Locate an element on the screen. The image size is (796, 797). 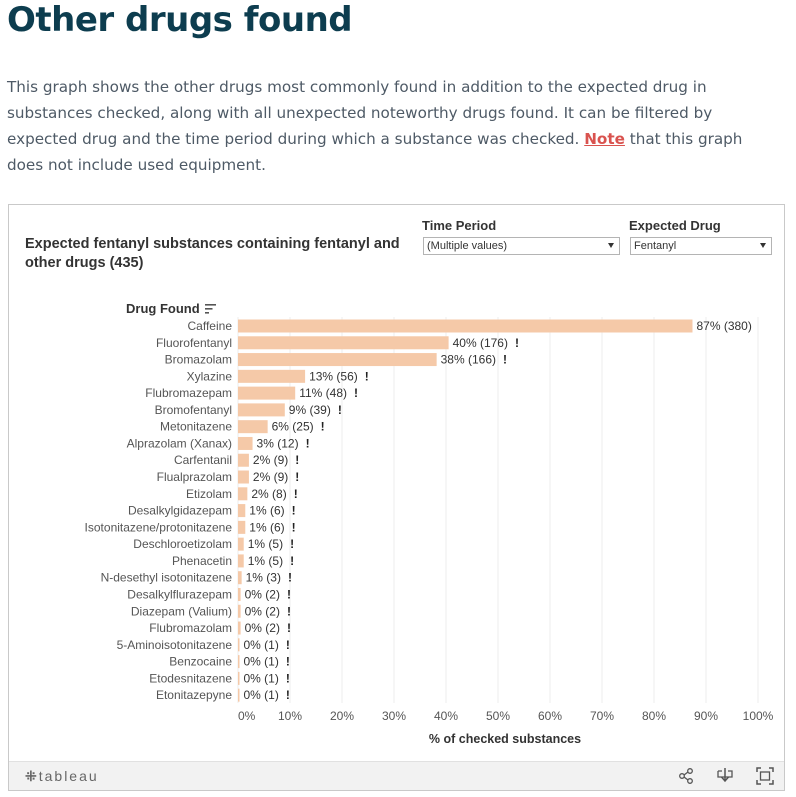
category-label: 5-Aminoisotonitazene is located at coordinates (175, 645).